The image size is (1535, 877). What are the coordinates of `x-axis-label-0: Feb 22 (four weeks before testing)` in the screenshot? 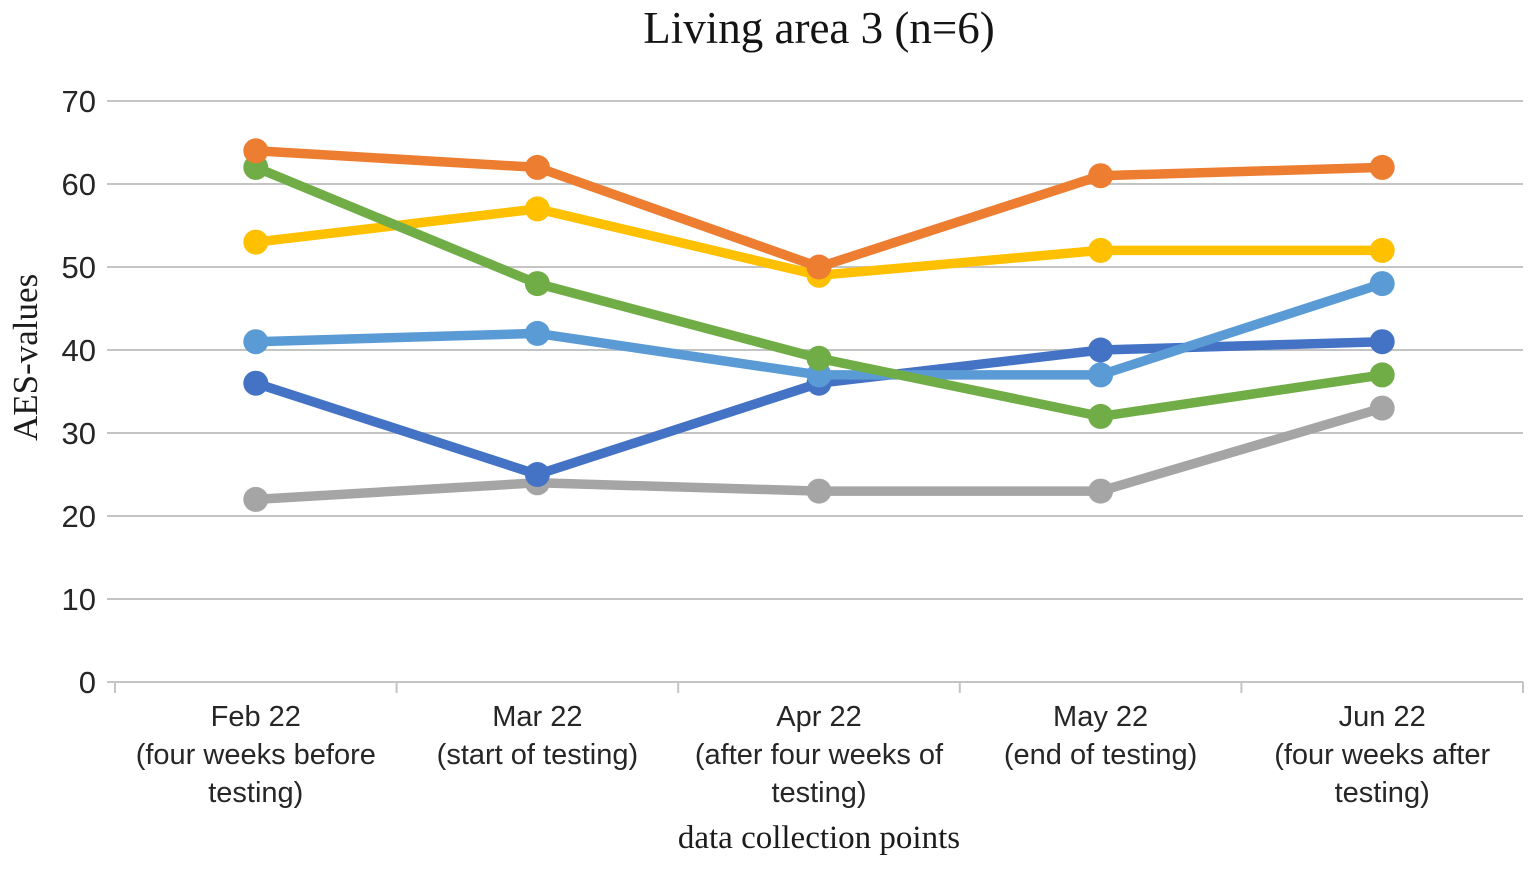 It's located at (256, 755).